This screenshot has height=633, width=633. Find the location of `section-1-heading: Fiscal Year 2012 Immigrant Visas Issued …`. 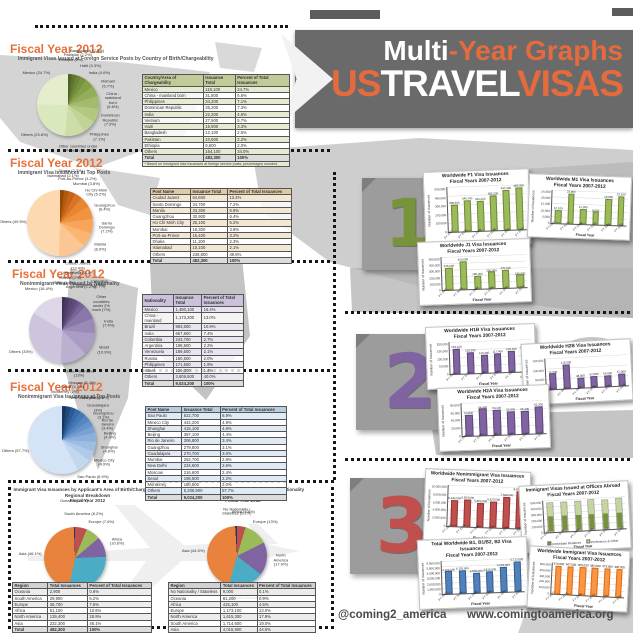

section-1-heading: Fiscal Year 2012 Immigrant Visas Issued … is located at coordinates (160, 52).